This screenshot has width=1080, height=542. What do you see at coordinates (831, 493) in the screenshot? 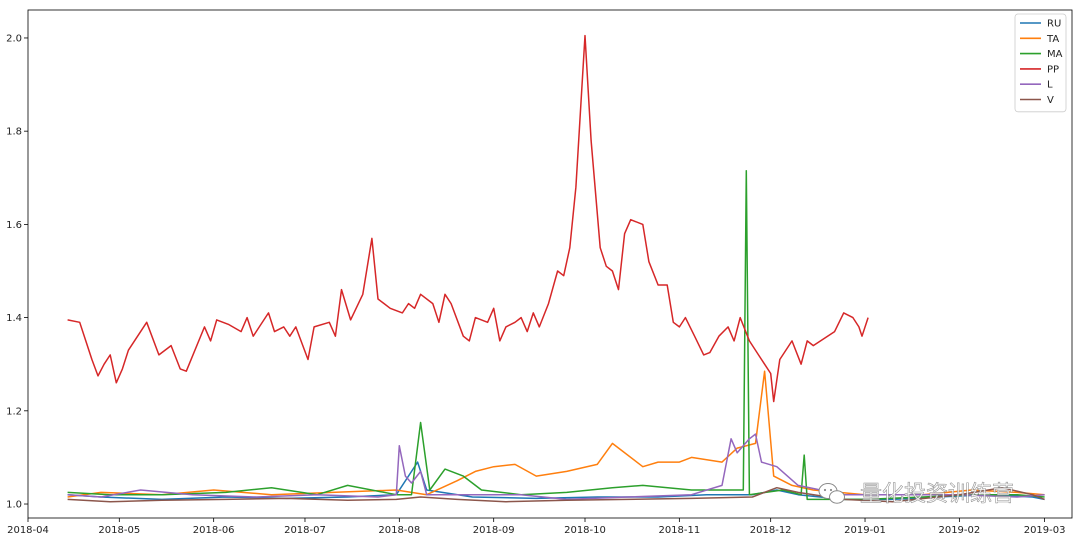
I see `wechat-icon` at bounding box center [831, 493].